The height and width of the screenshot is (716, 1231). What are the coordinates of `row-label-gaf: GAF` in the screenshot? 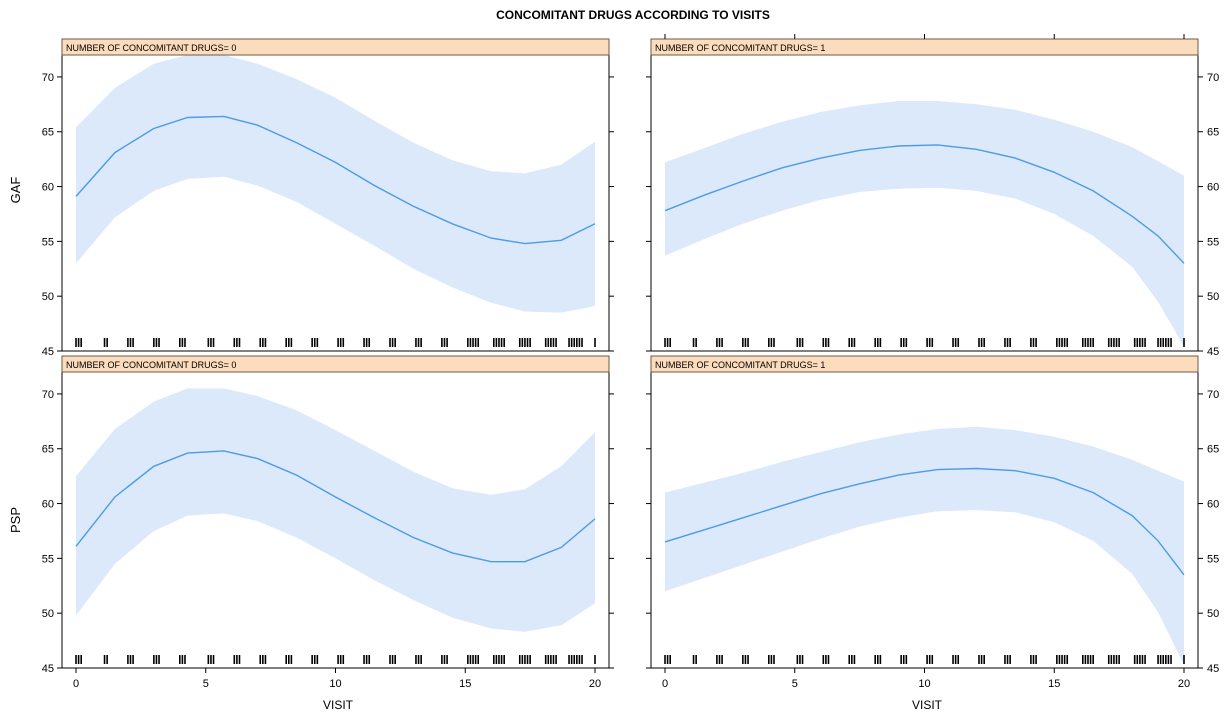 It's located at (15, 190).